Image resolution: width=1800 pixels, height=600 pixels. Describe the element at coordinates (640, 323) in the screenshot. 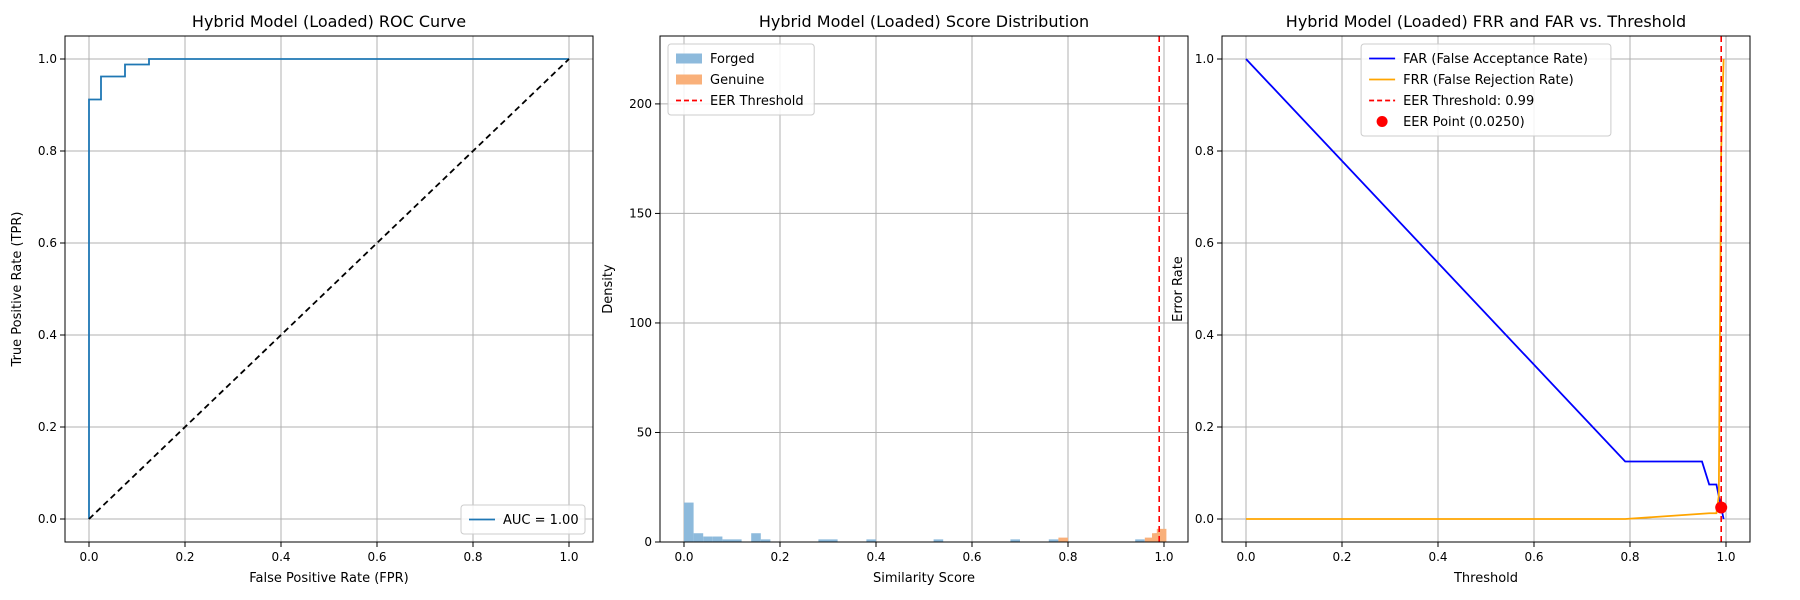

I see `y-tick-label: 100` at that location.